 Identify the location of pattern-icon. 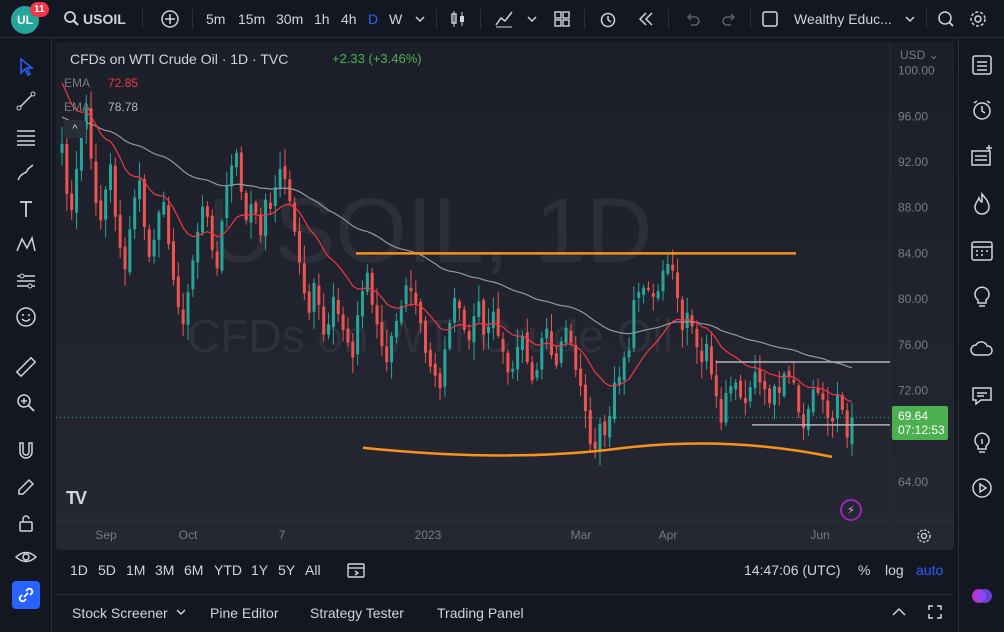
(26, 245).